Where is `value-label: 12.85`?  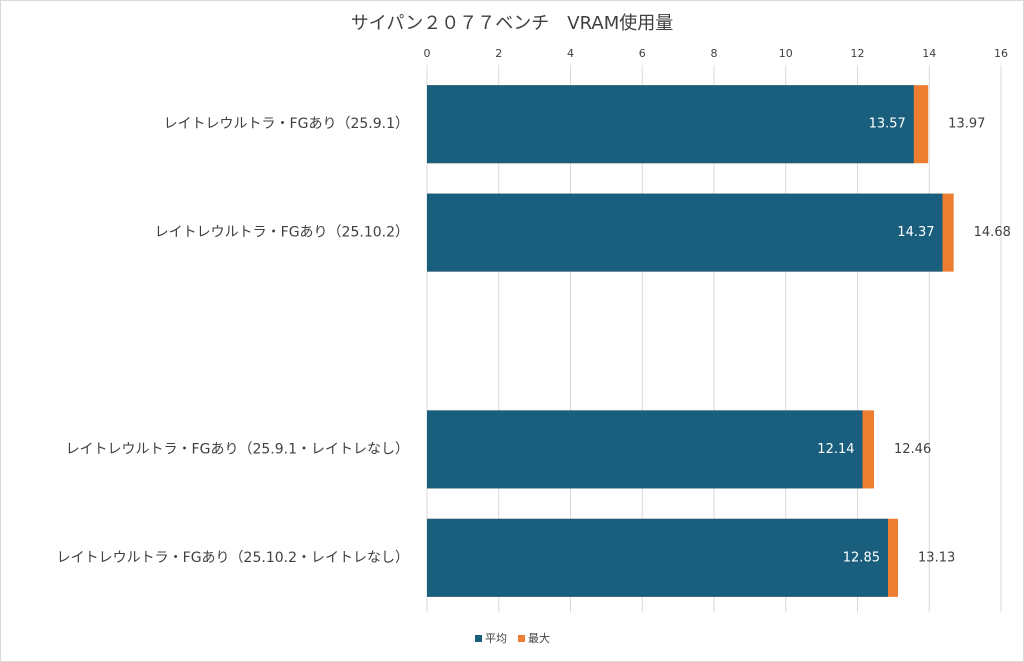
value-label: 12.85 is located at coordinates (861, 557).